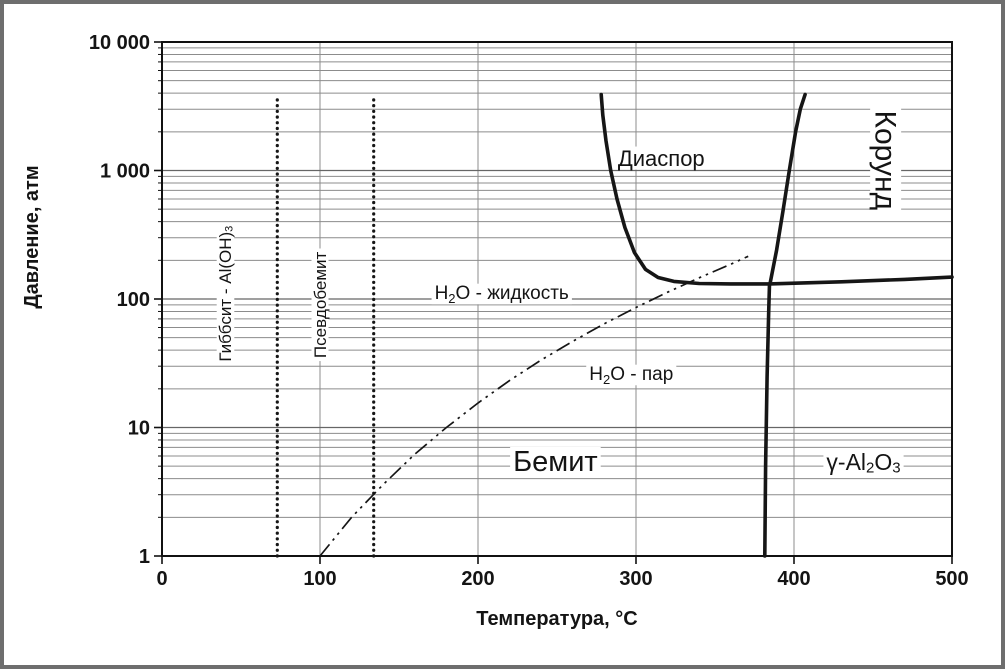  I want to click on label-boehmite-bg, so click(555, 461).